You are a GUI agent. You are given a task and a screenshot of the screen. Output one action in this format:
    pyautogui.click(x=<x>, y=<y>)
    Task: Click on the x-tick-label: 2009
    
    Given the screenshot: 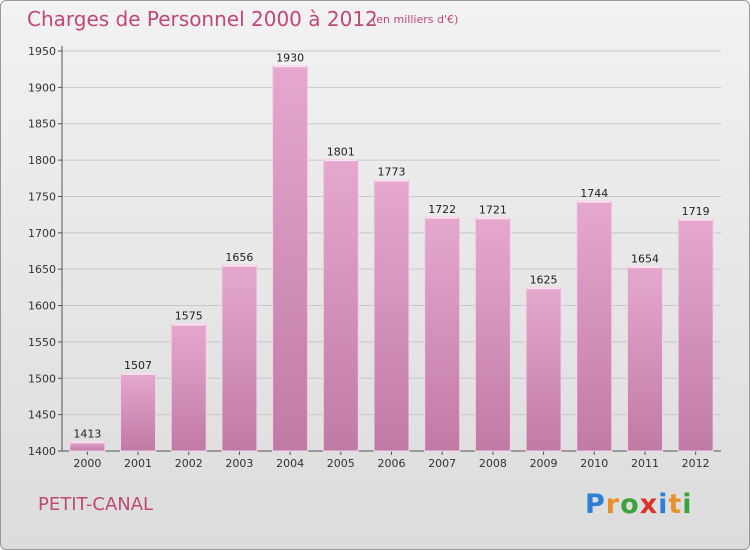 What is the action you would take?
    pyautogui.click(x=544, y=463)
    